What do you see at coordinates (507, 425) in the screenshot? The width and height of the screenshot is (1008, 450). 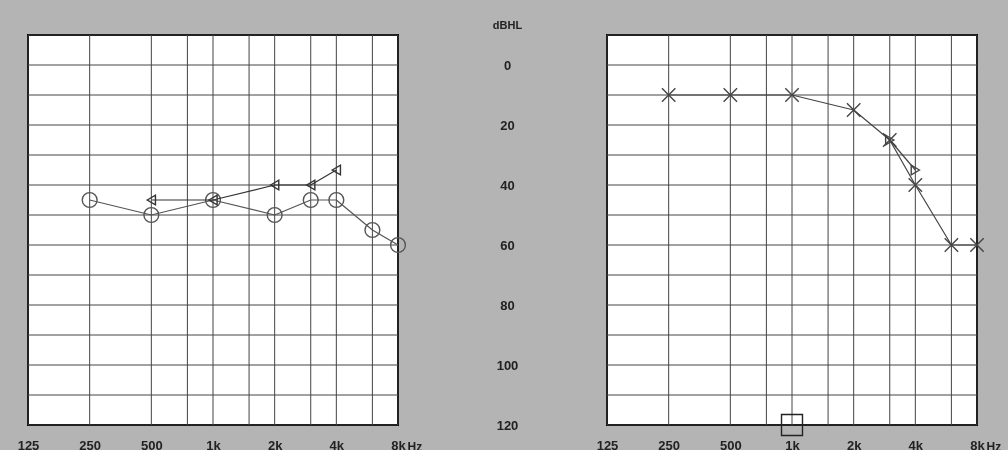 I see `y-tick-label: 120` at bounding box center [507, 425].